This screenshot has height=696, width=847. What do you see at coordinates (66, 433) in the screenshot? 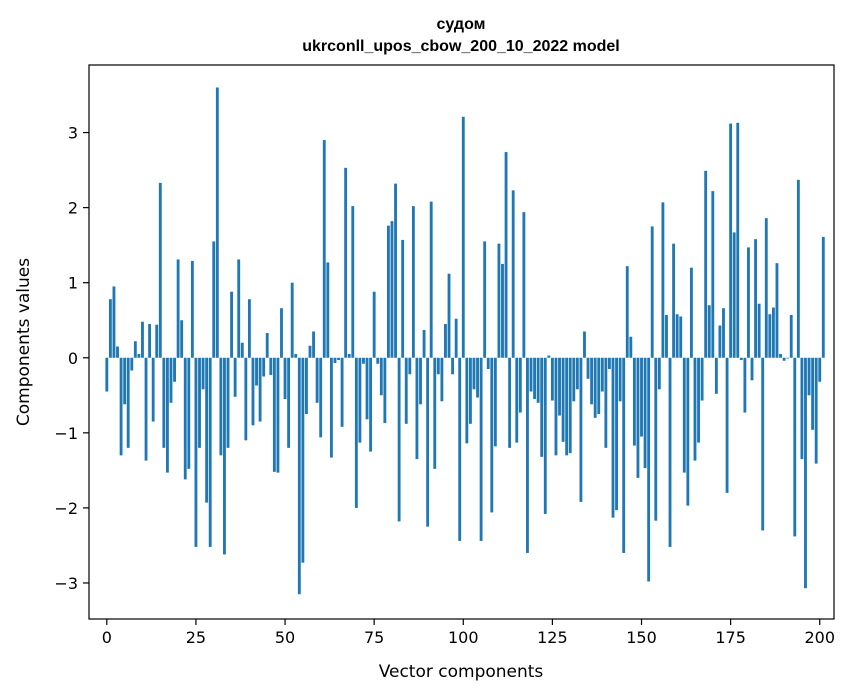
I see `y-tick-label: −1` at bounding box center [66, 433].